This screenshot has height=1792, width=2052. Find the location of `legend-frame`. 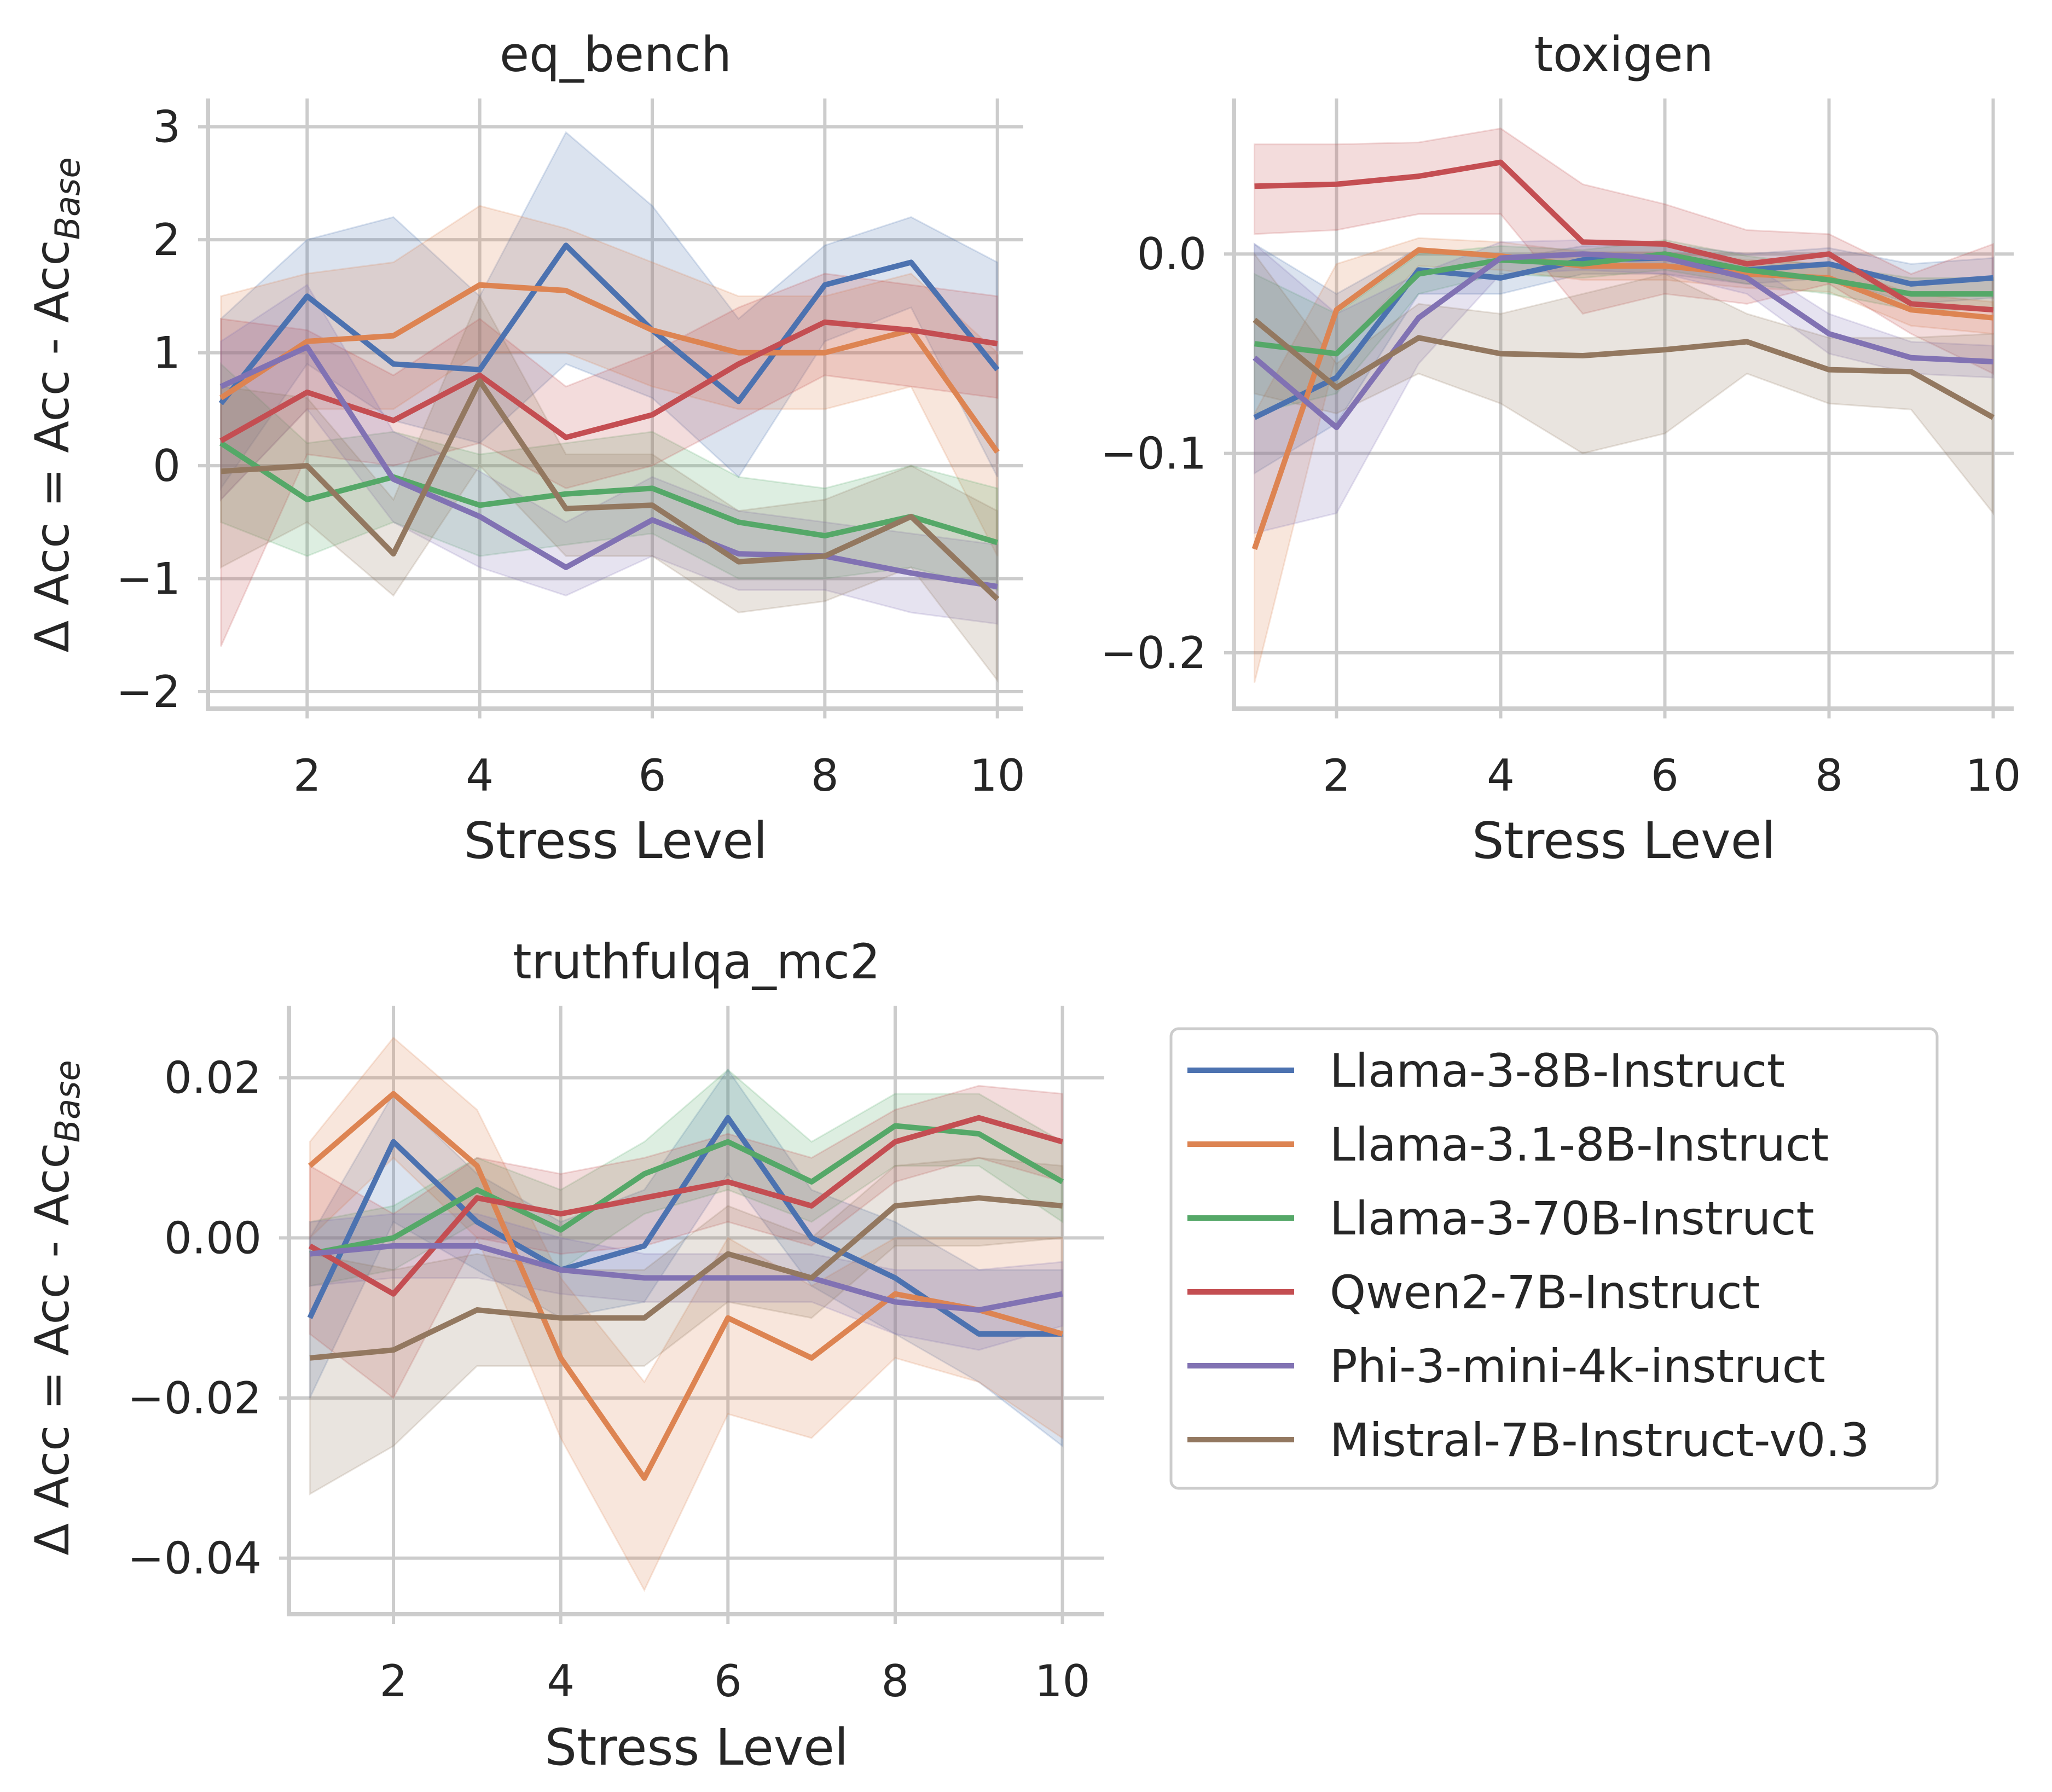

legend-frame is located at coordinates (1554, 1258).